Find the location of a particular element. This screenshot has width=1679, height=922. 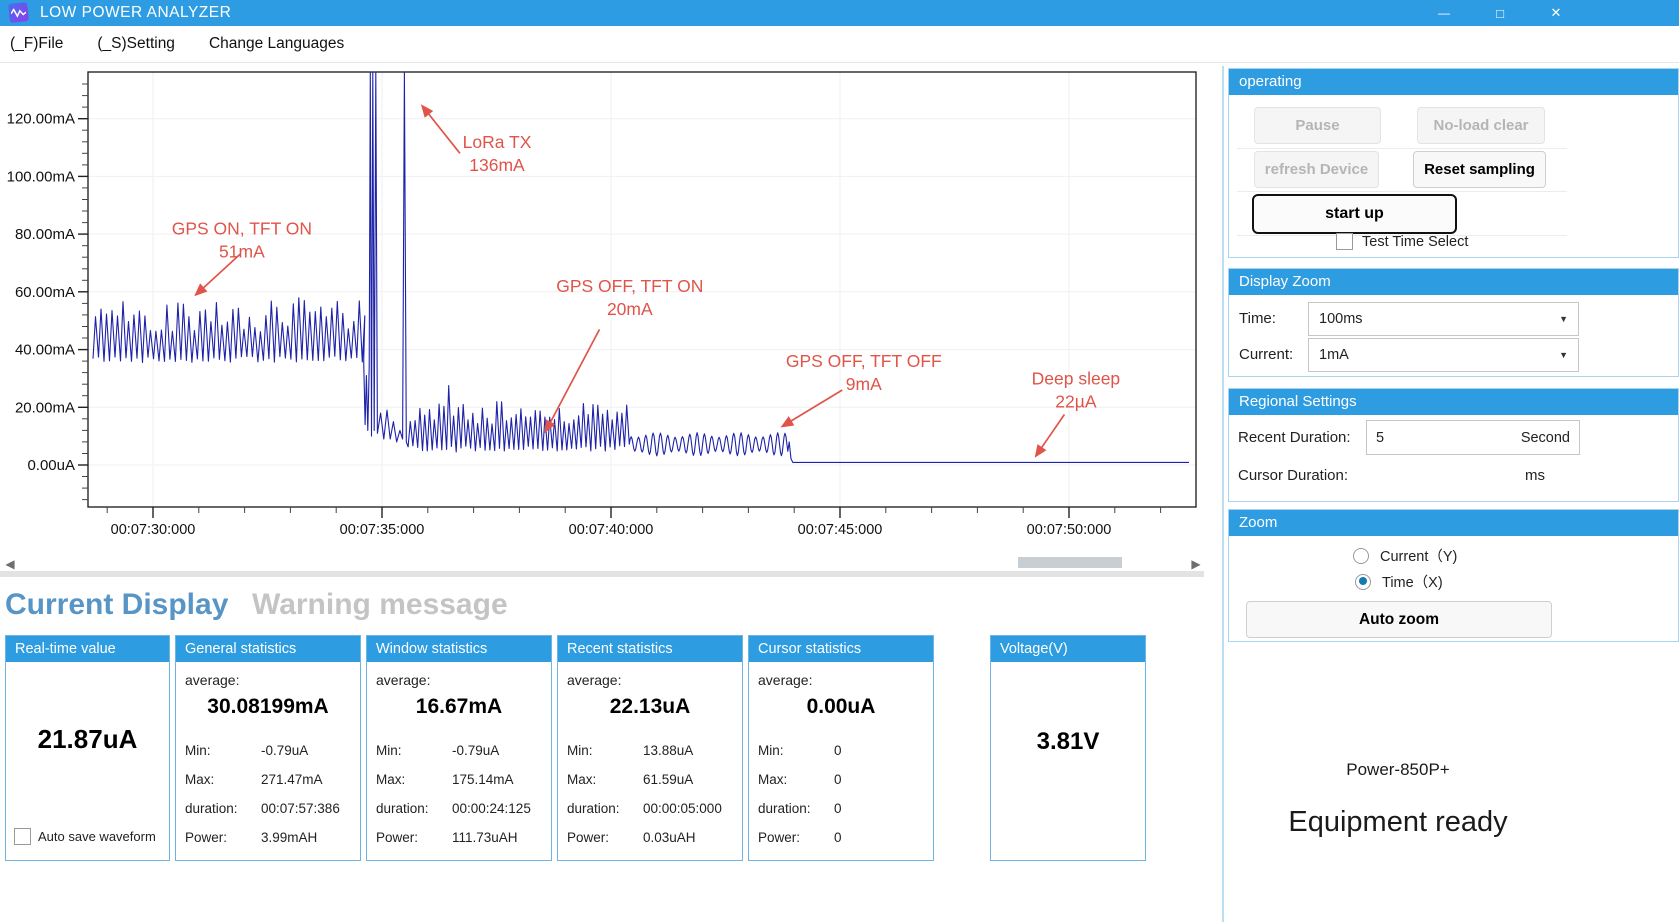

stat-row-value: 00:00:05:000 is located at coordinates (682, 808).